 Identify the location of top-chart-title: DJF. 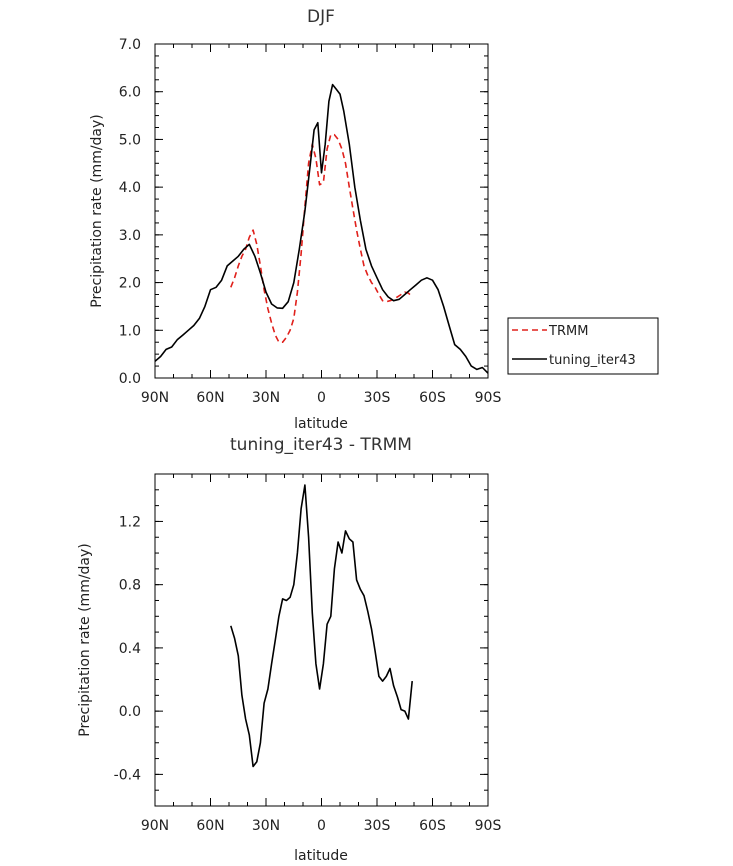
(321, 17).